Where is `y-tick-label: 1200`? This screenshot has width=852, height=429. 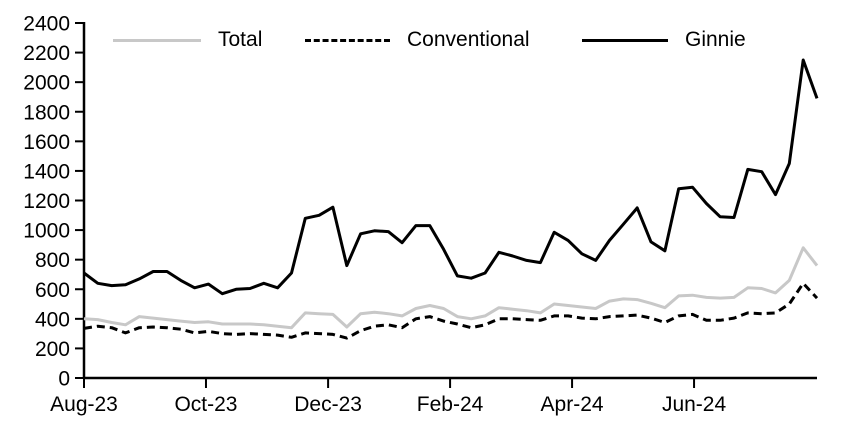
y-tick-label: 1200 is located at coordinates (46, 201).